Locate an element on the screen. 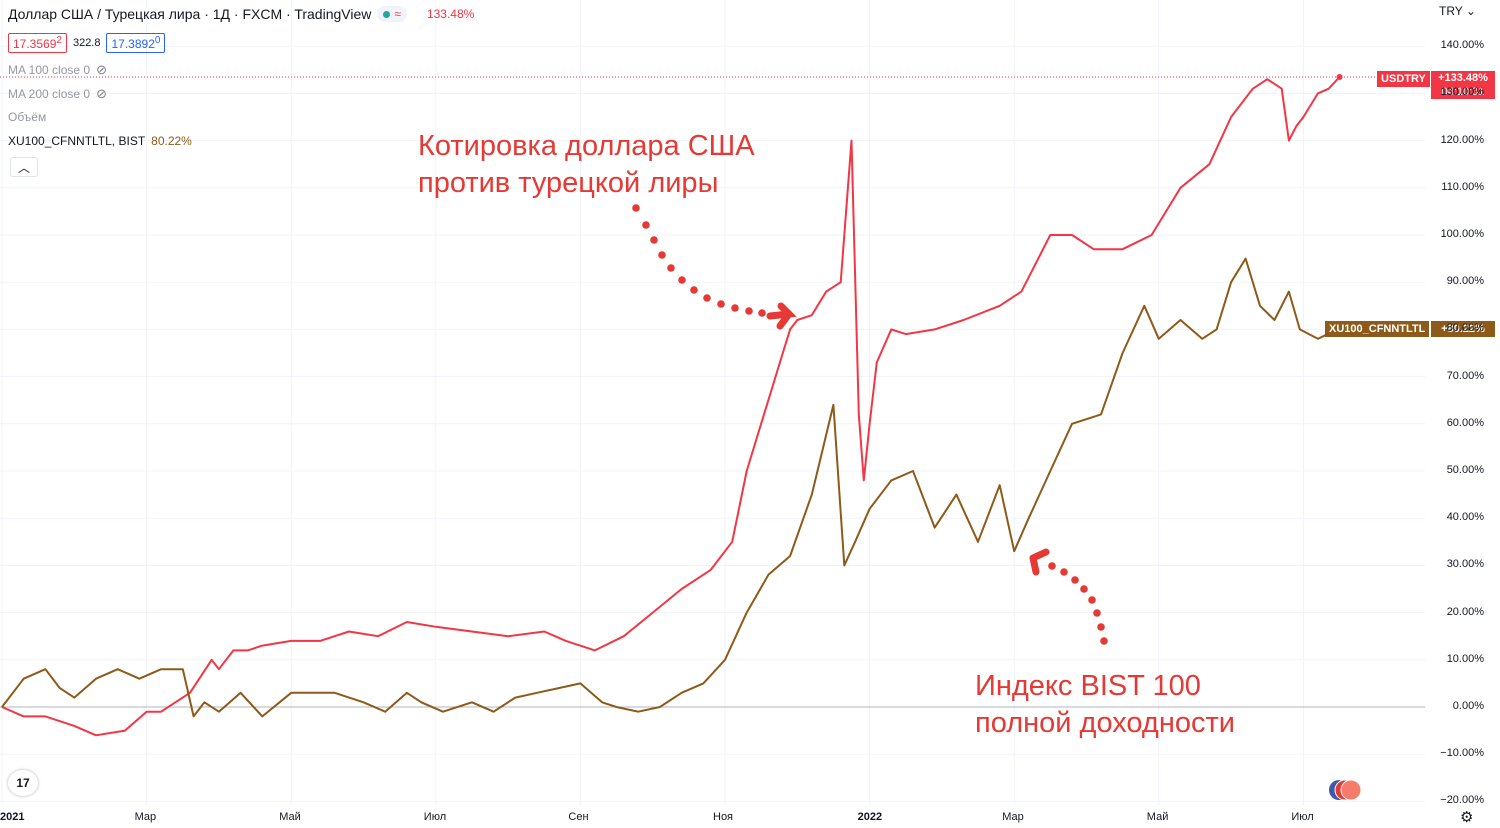 This screenshot has height=828, width=1500. chevron-up-icon: ︿ is located at coordinates (23, 167).